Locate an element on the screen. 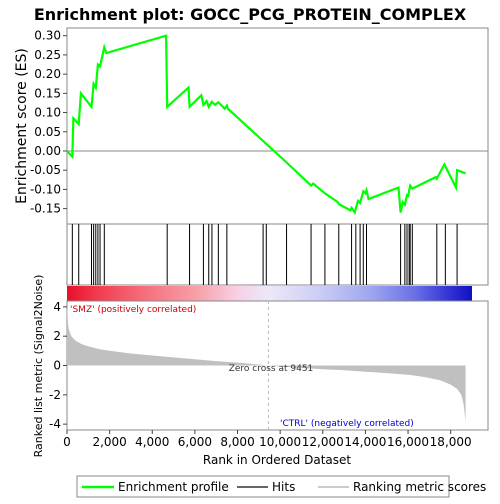 This screenshot has height=504, width=500. ranking-gradient-bar is located at coordinates (269, 293).